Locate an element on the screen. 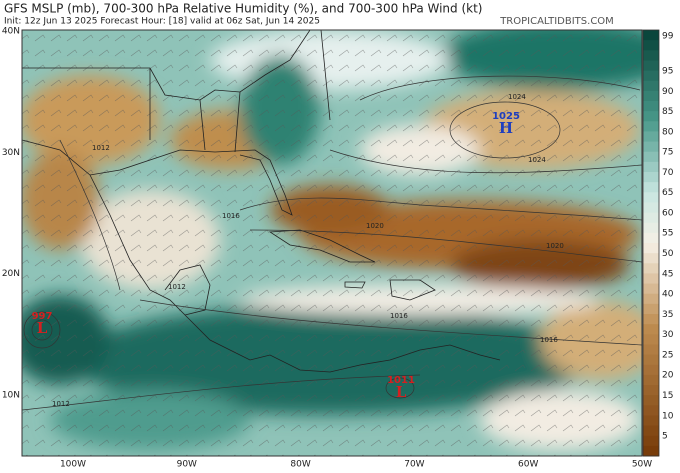  colorbar-label: 35 is located at coordinates (667, 315).